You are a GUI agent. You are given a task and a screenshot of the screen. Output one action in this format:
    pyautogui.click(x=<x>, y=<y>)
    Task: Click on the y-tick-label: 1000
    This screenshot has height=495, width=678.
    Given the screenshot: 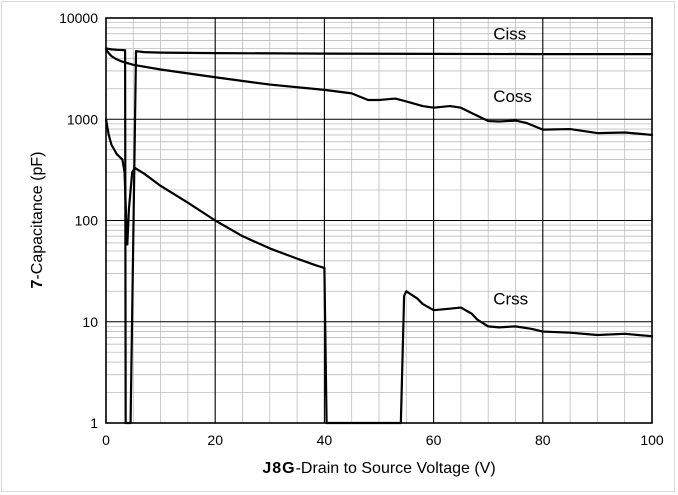 What is the action you would take?
    pyautogui.click(x=82, y=119)
    